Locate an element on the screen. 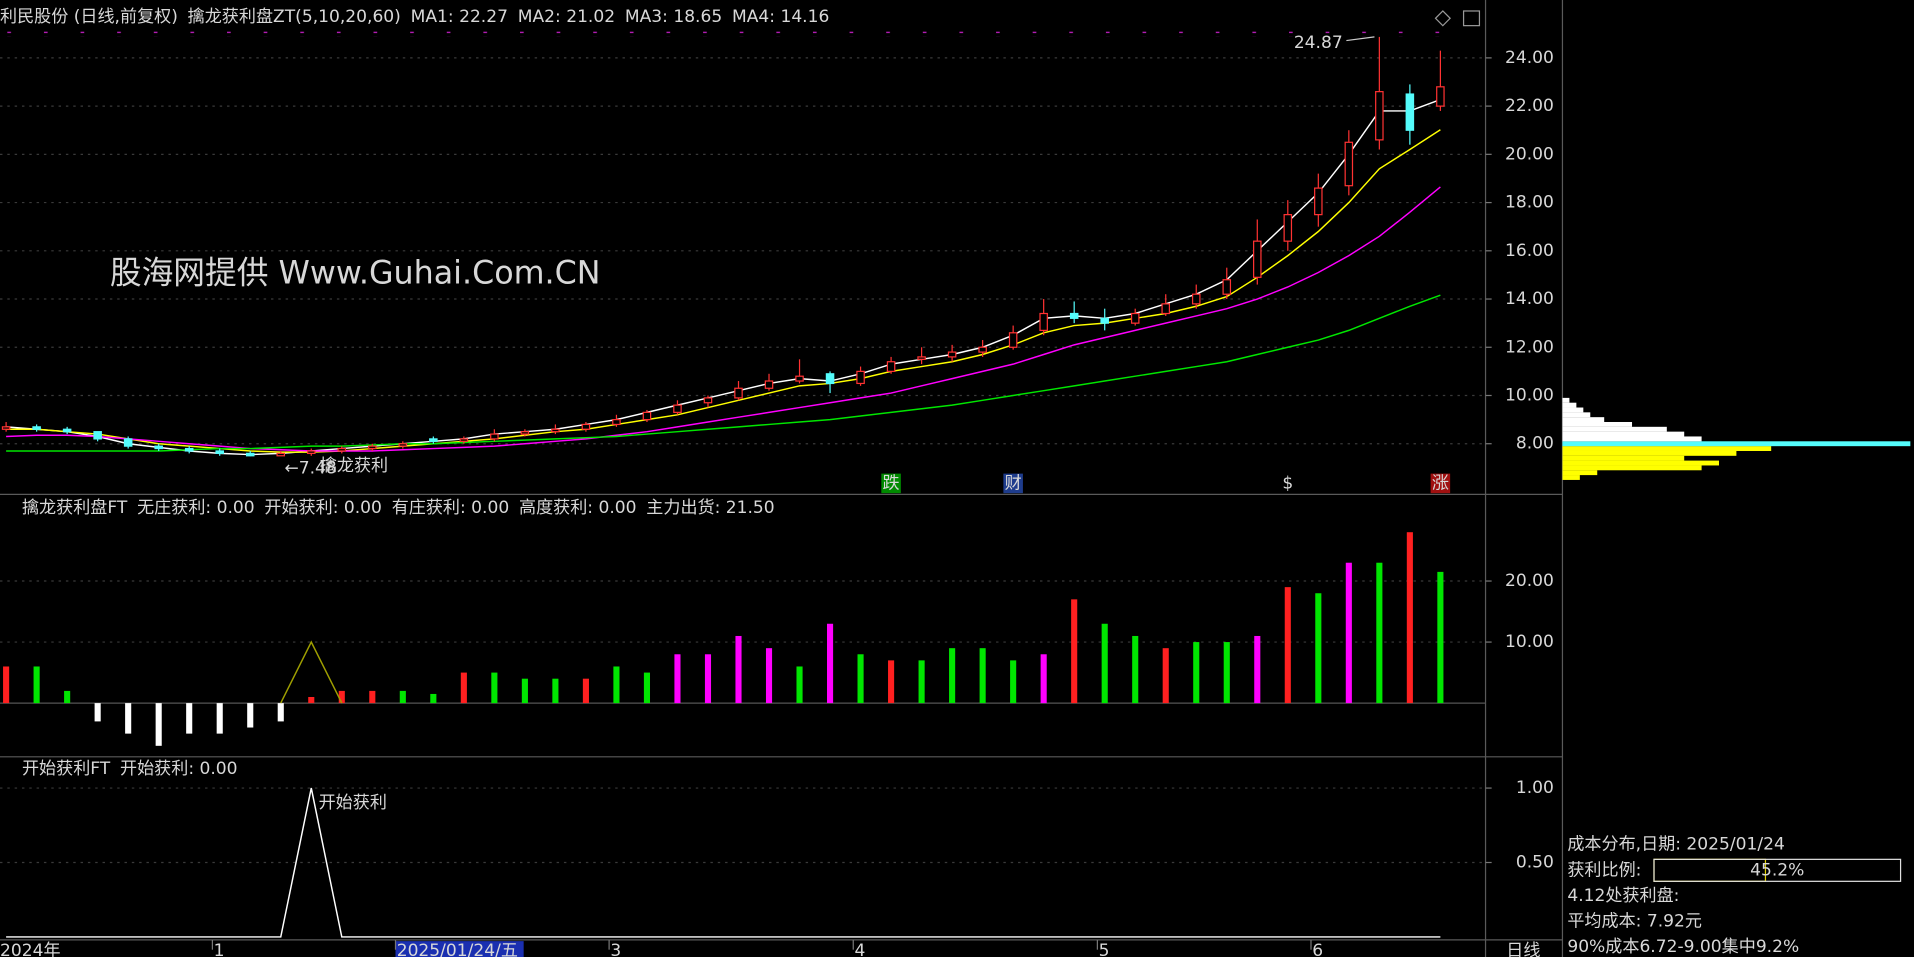 This screenshot has height=957, width=1914. x-tick-label: 3 is located at coordinates (615, 949).